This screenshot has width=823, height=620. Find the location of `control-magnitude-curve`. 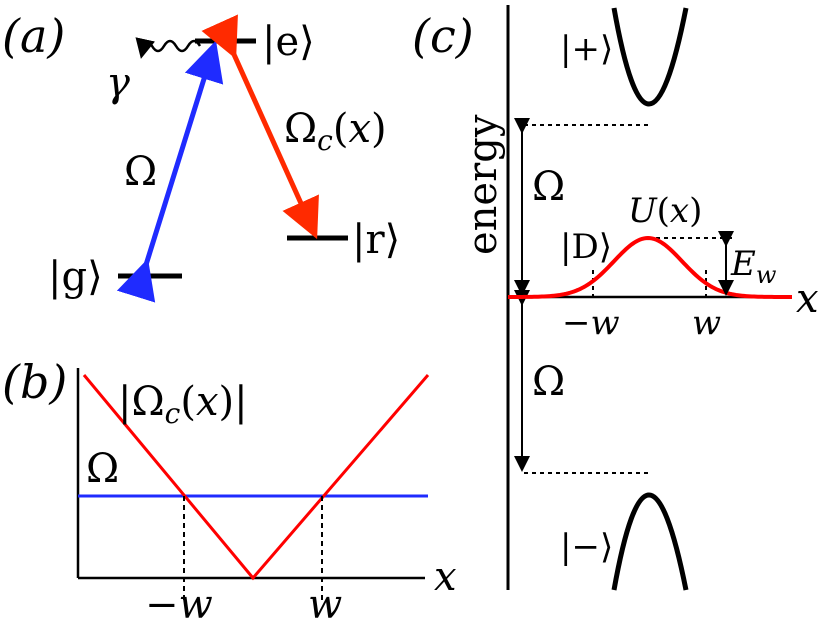

control-magnitude-curve is located at coordinates (256, 477).